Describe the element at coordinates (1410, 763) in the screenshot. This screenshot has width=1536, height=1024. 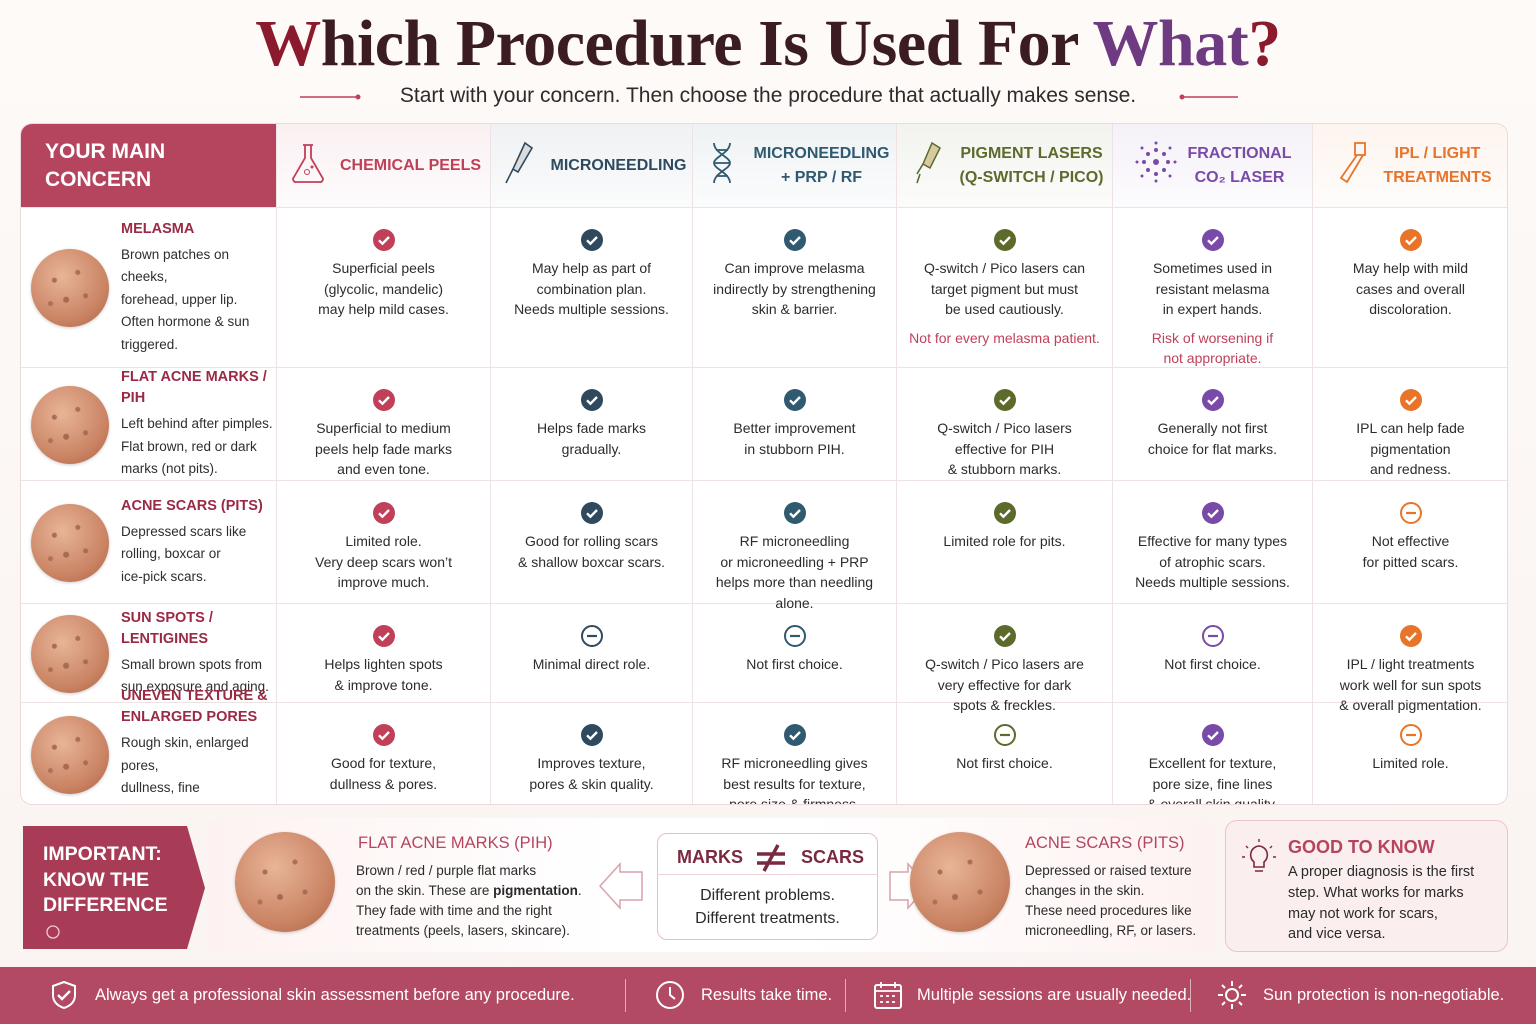
I see `cell-text: Limited role.` at that location.